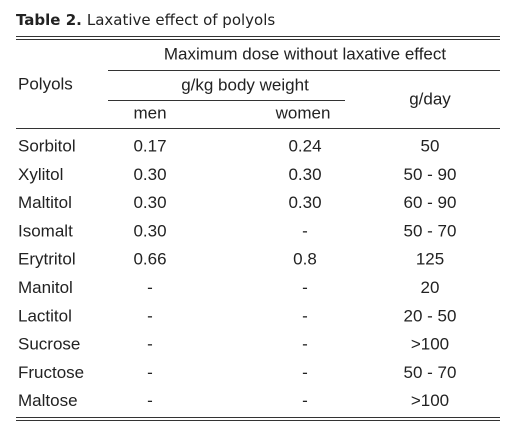  I want to click on row-label: Sucrose, so click(49, 344).